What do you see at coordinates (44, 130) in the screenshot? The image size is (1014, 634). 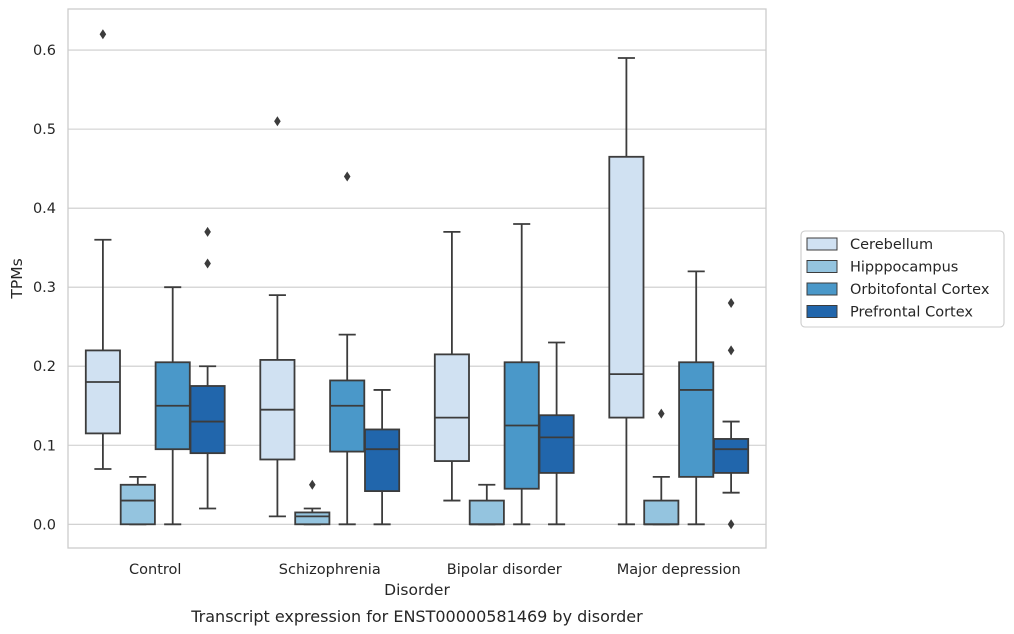 I see `y-tick-label: 0.5` at bounding box center [44, 130].